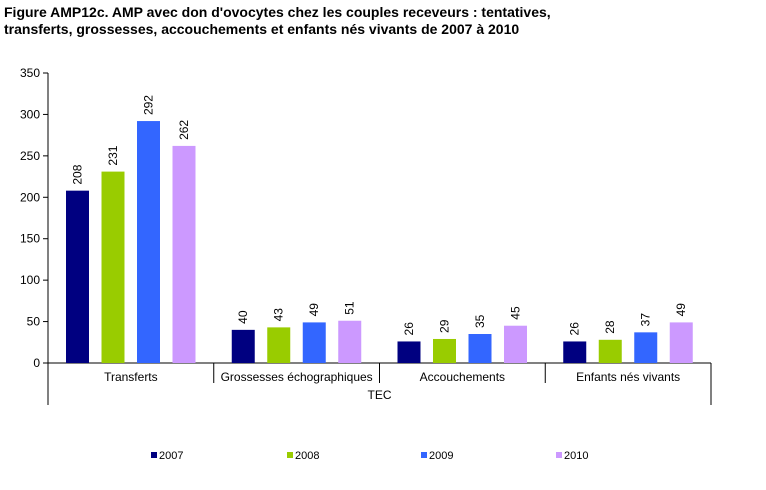  I want to click on data-label: 43, so click(279, 315).